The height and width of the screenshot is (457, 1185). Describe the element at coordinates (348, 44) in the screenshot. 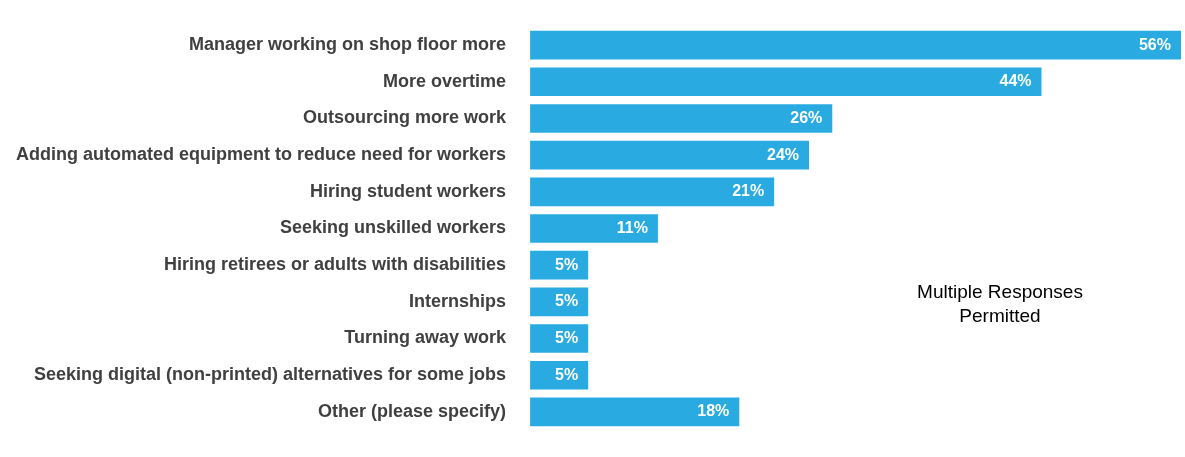

I see `y-tick-label: Manager working on shop floor more` at that location.